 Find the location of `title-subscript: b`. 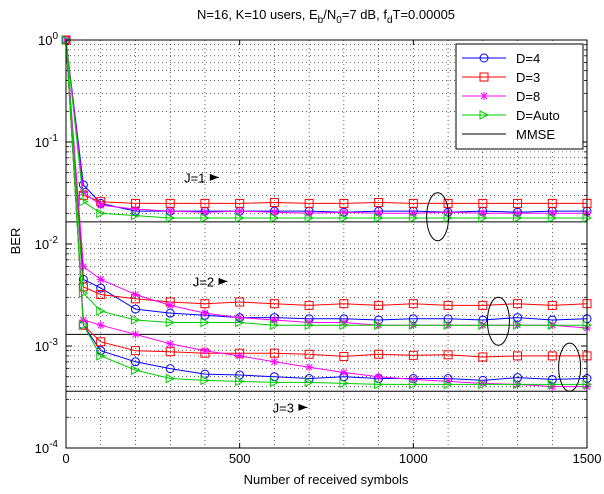

title-subscript: b is located at coordinates (321, 20).